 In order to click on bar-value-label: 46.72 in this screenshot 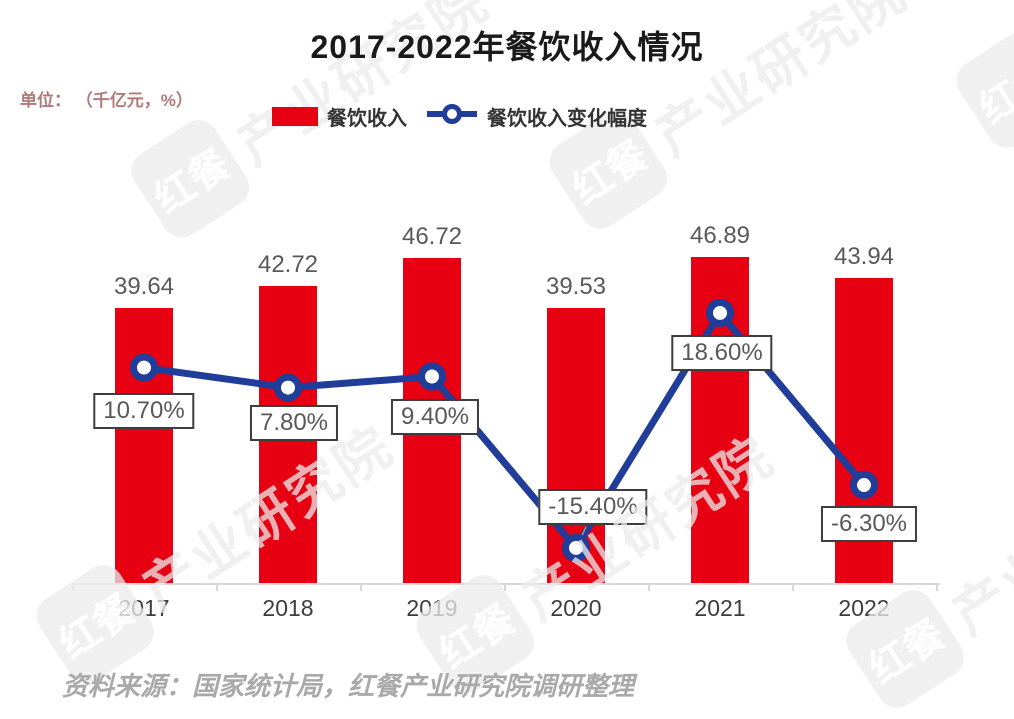, I will do `click(432, 237)`.